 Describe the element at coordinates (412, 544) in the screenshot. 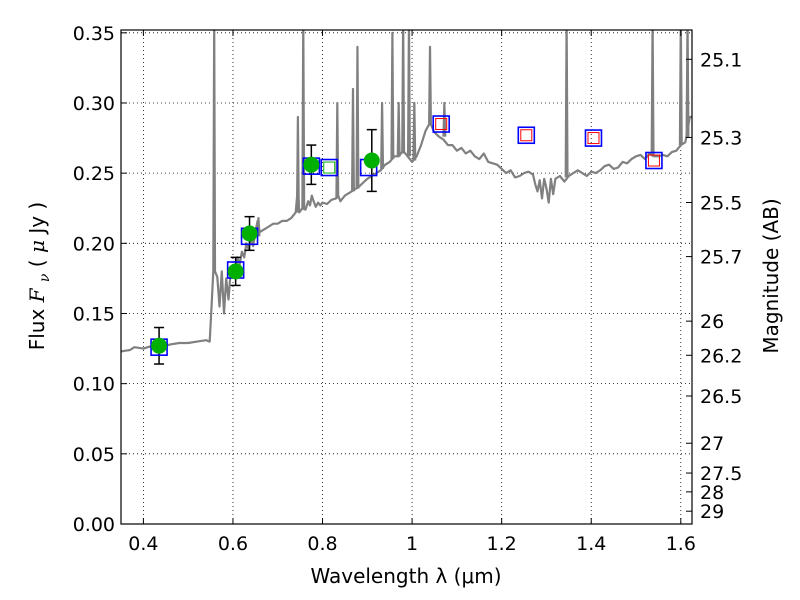

I see `x-tick-label: 1` at that location.